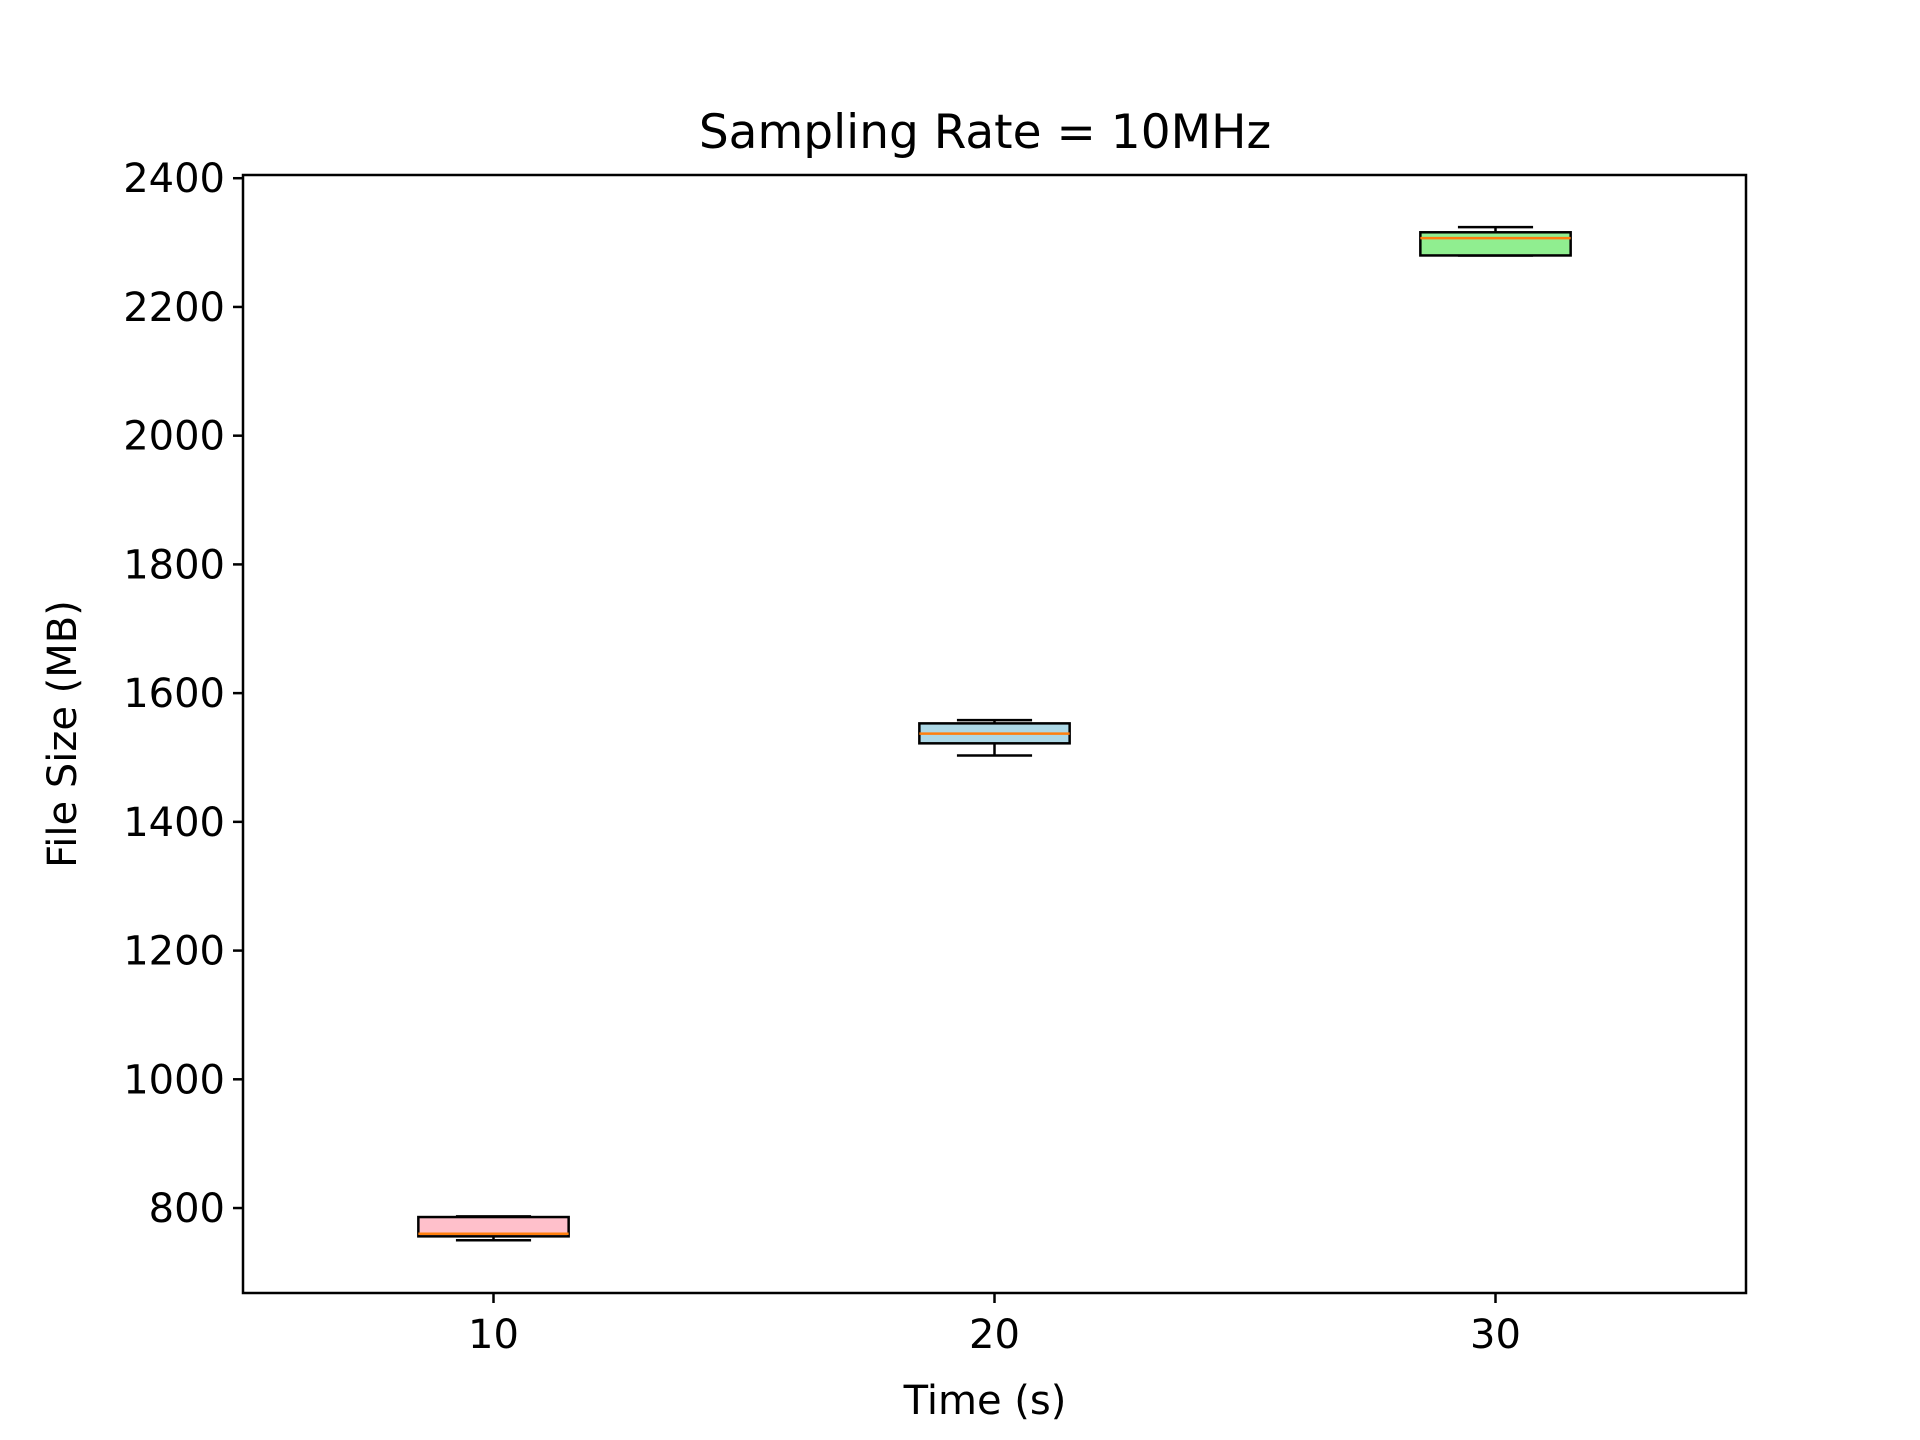 Image resolution: width=1920 pixels, height=1440 pixels. I want to click on y-tick-label-2000: 2000, so click(174, 437).